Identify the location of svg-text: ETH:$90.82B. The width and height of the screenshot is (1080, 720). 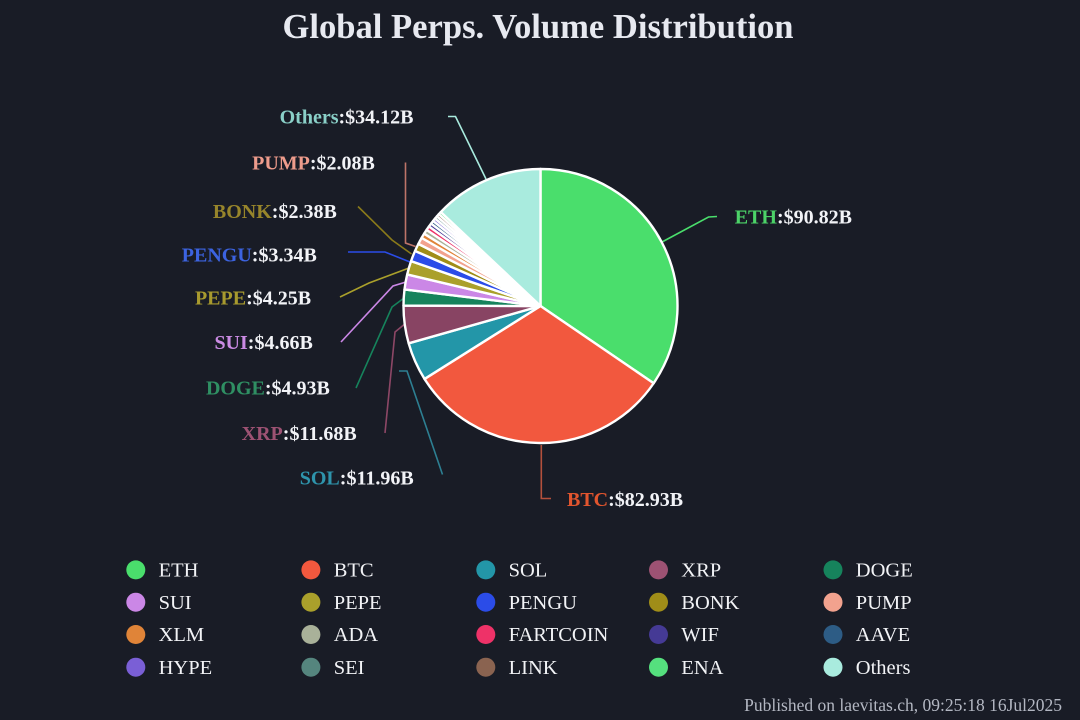
(793, 218).